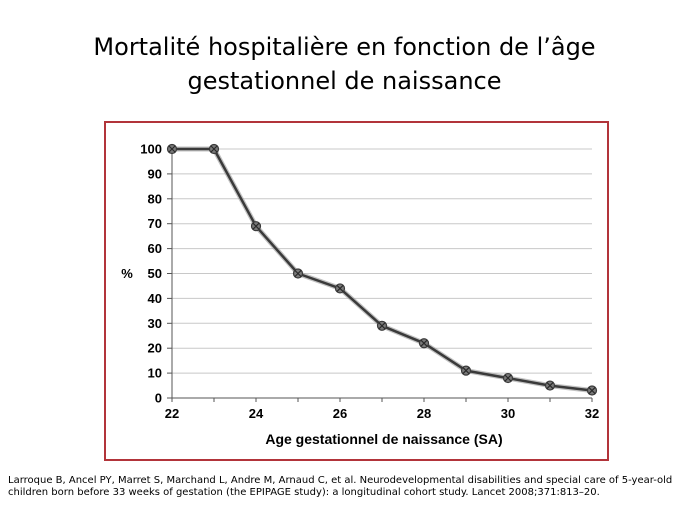 This screenshot has height=517, width=689. What do you see at coordinates (155, 198) in the screenshot?
I see `y-tick-label-80: 80` at bounding box center [155, 198].